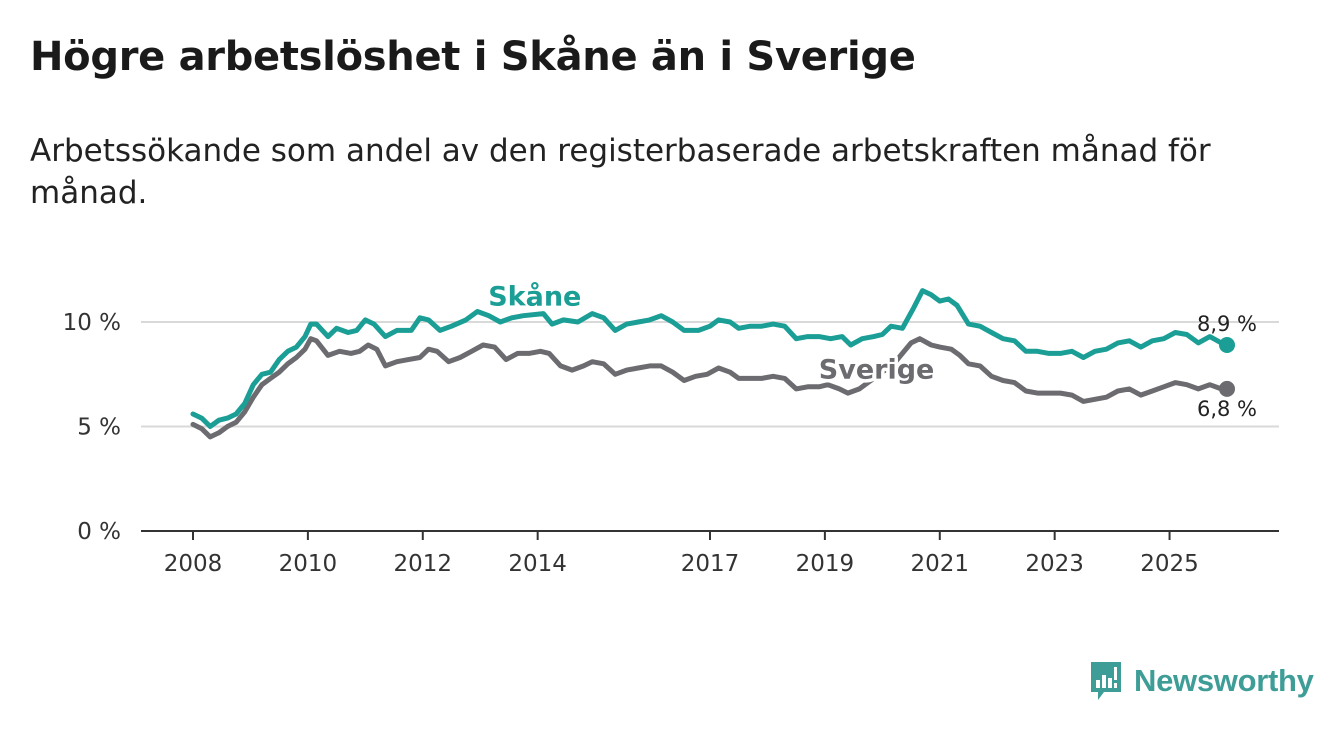 This screenshot has width=1340, height=734. What do you see at coordinates (1224, 680) in the screenshot?
I see `brand-name: Newsworthy` at bounding box center [1224, 680].